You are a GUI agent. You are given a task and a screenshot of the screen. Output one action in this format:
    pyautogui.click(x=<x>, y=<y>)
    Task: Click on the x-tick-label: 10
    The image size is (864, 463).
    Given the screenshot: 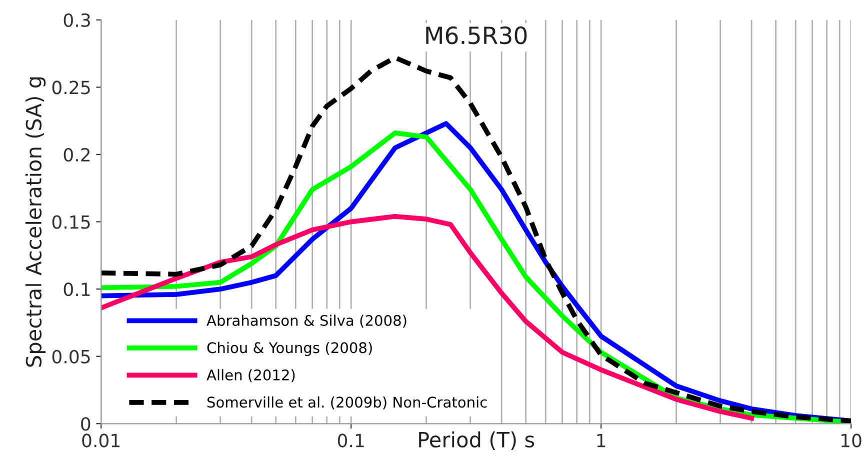 What is the action you would take?
    pyautogui.click(x=852, y=441)
    